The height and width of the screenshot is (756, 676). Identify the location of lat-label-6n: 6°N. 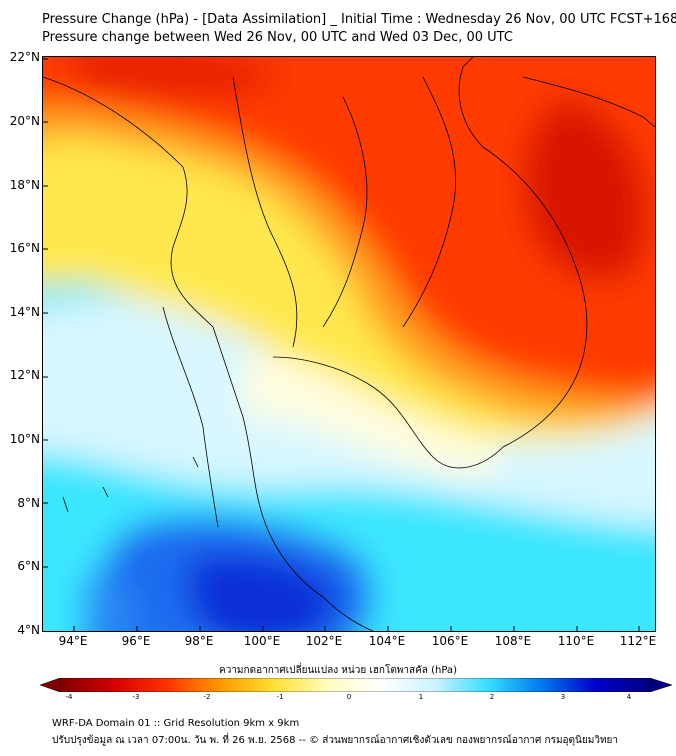
(28, 566).